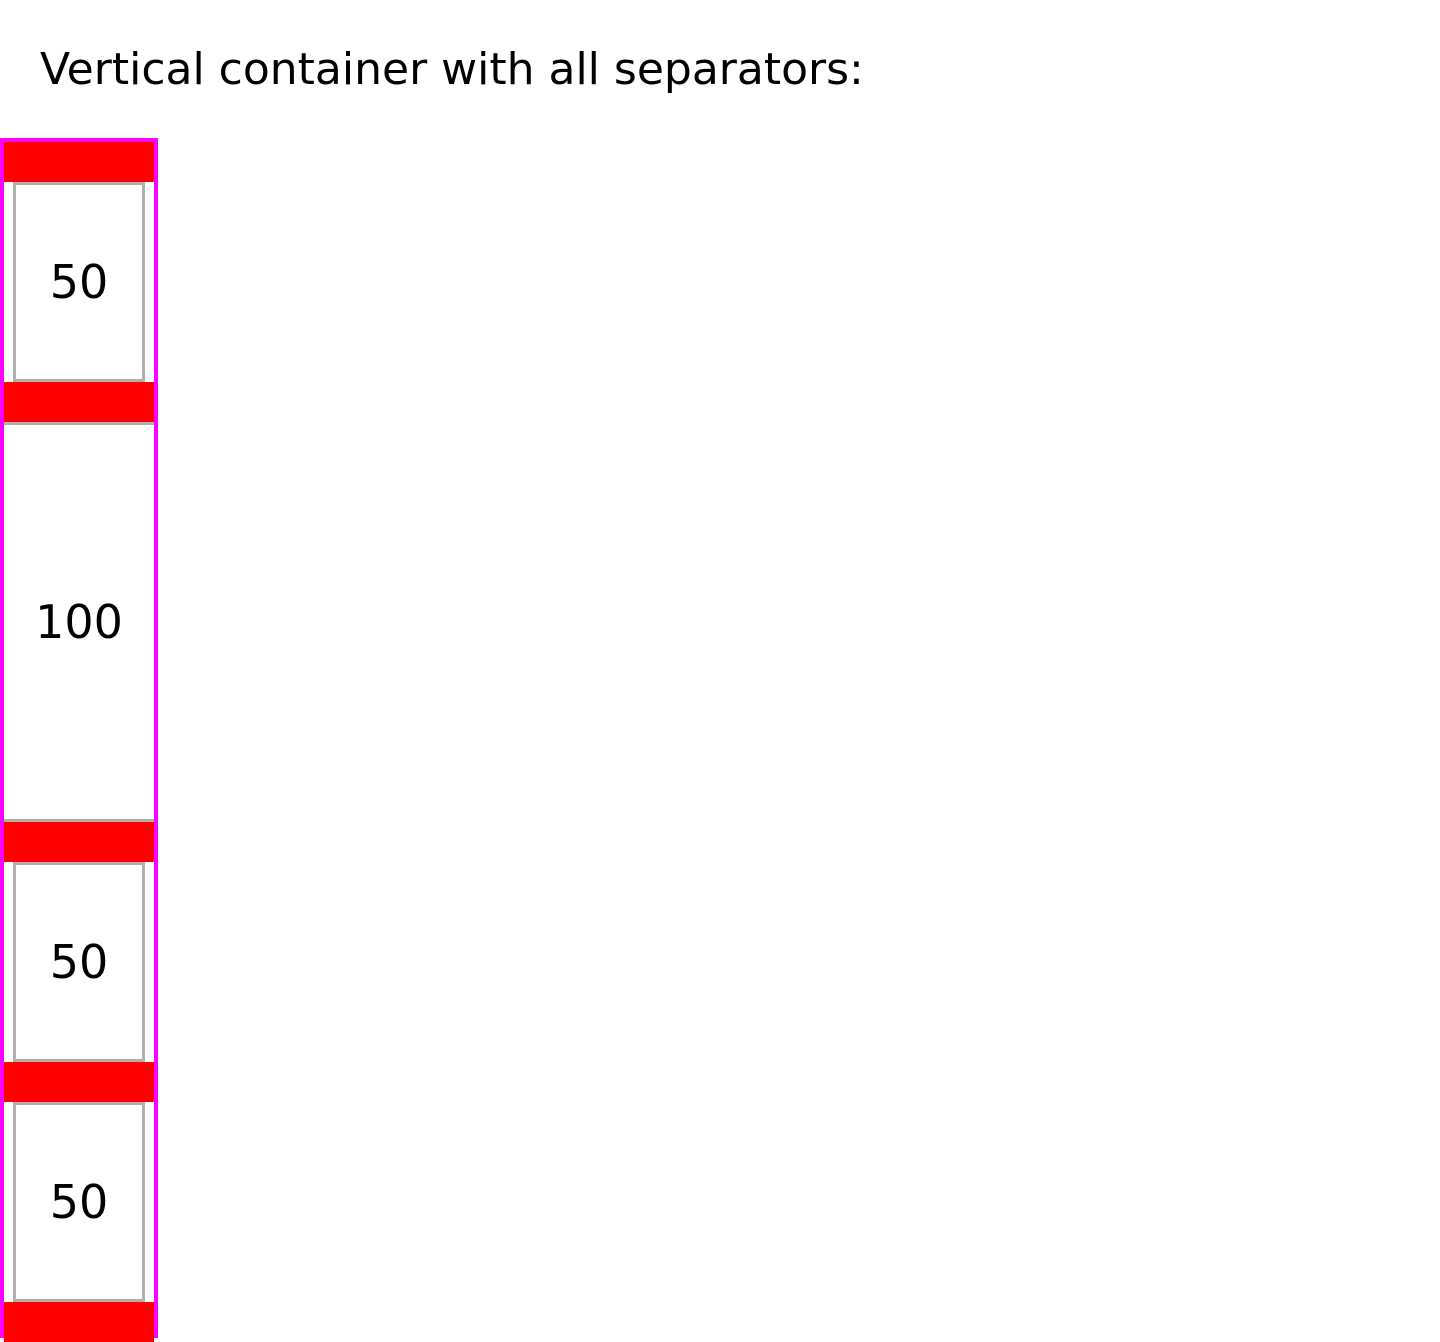 This screenshot has width=1440, height=1342. What do you see at coordinates (452, 69) in the screenshot?
I see `page-title: Vertical container with all separators:` at bounding box center [452, 69].